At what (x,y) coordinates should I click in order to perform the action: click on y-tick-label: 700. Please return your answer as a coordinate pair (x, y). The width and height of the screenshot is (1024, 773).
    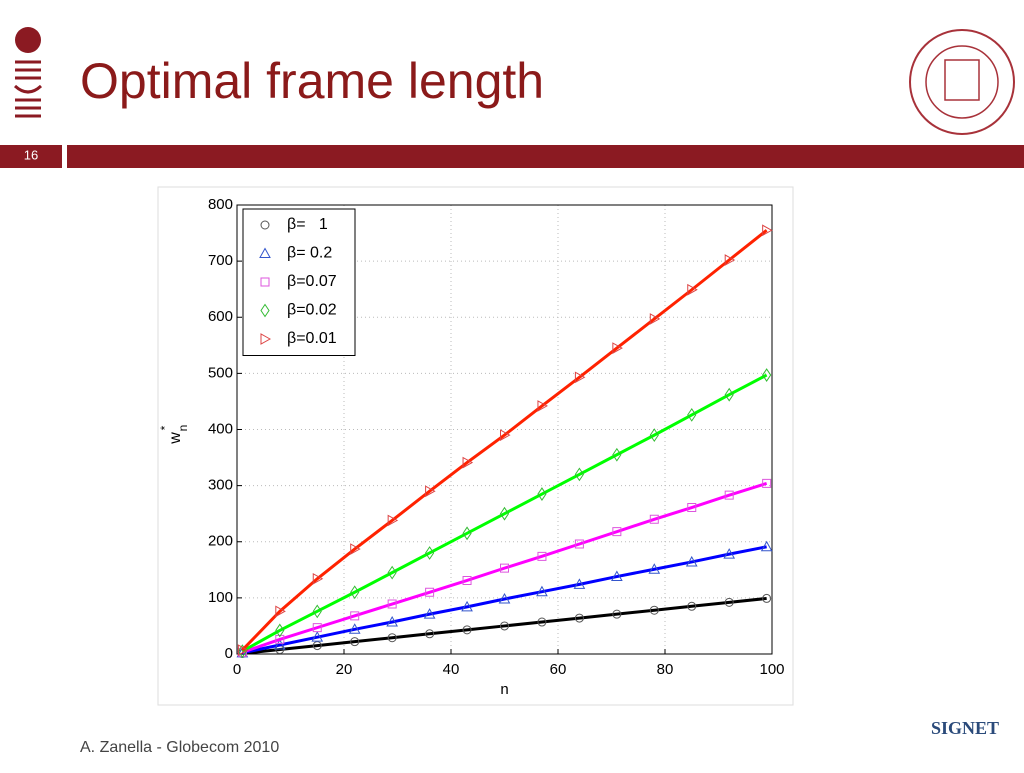
    Looking at the image, I should click on (220, 260).